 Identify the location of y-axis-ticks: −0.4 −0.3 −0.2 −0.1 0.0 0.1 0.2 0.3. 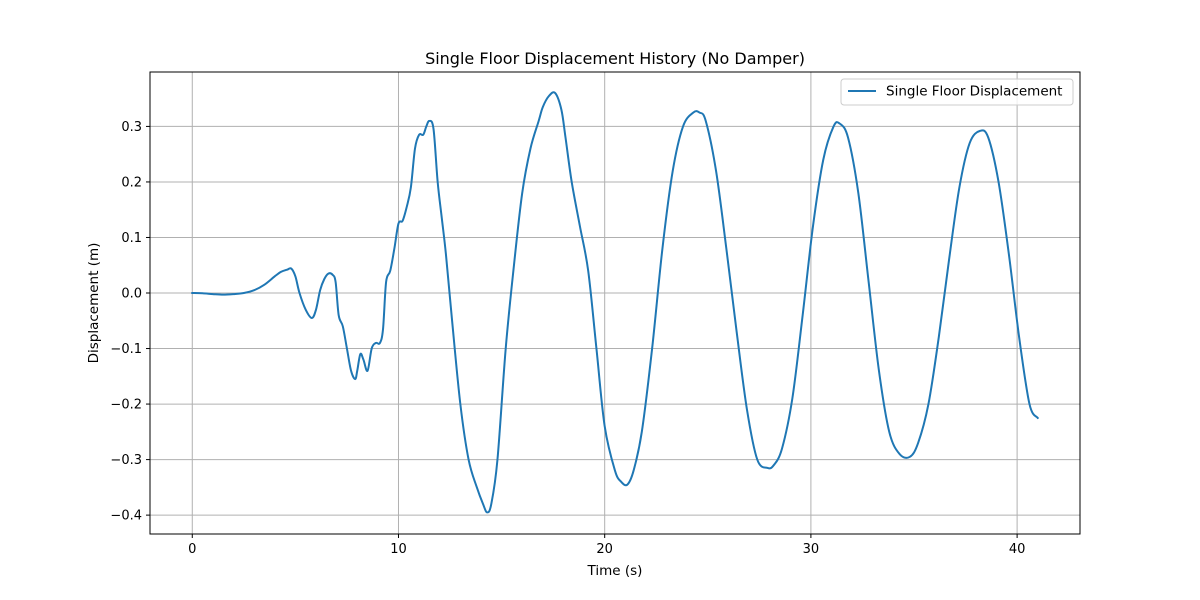
(130, 322).